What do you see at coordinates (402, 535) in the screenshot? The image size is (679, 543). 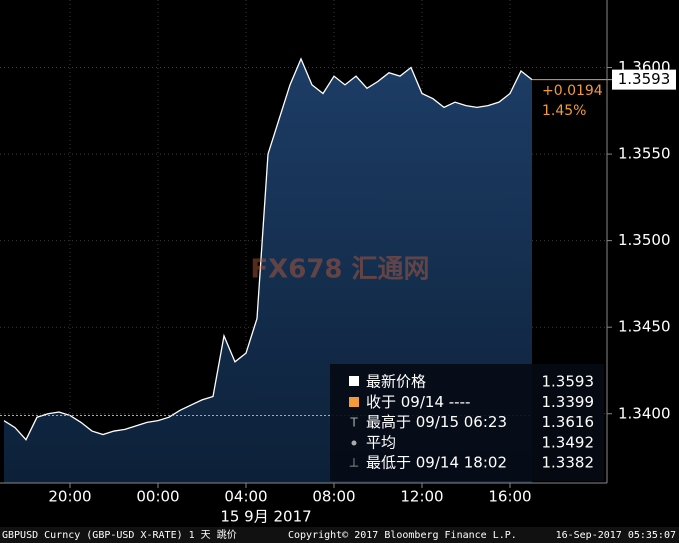 I see `footer-text: Copyright© 2017 Bloomberg Finance L.P.` at bounding box center [402, 535].